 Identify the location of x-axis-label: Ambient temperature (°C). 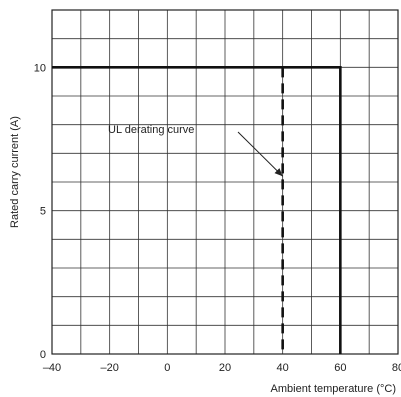
(333, 389).